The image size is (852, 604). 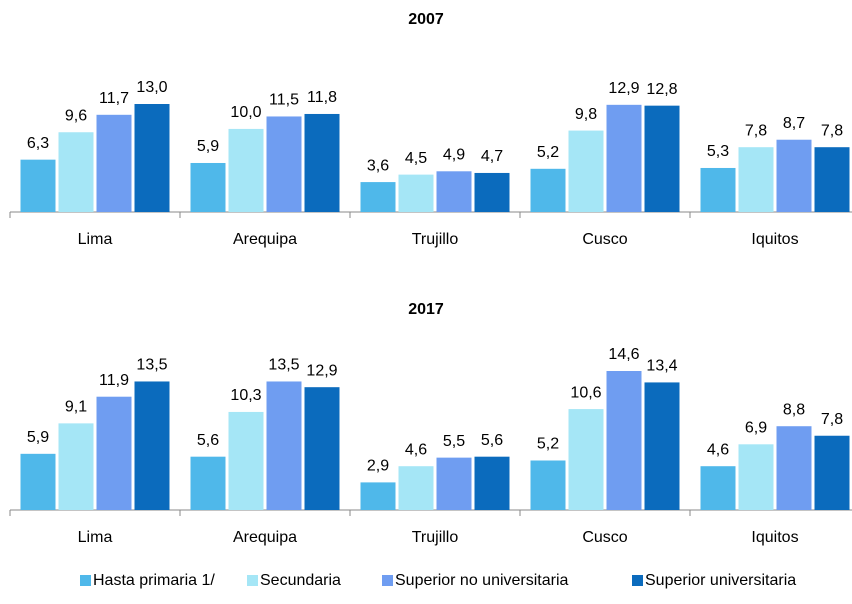 What do you see at coordinates (794, 409) in the screenshot?
I see `data-label: 8,8` at bounding box center [794, 409].